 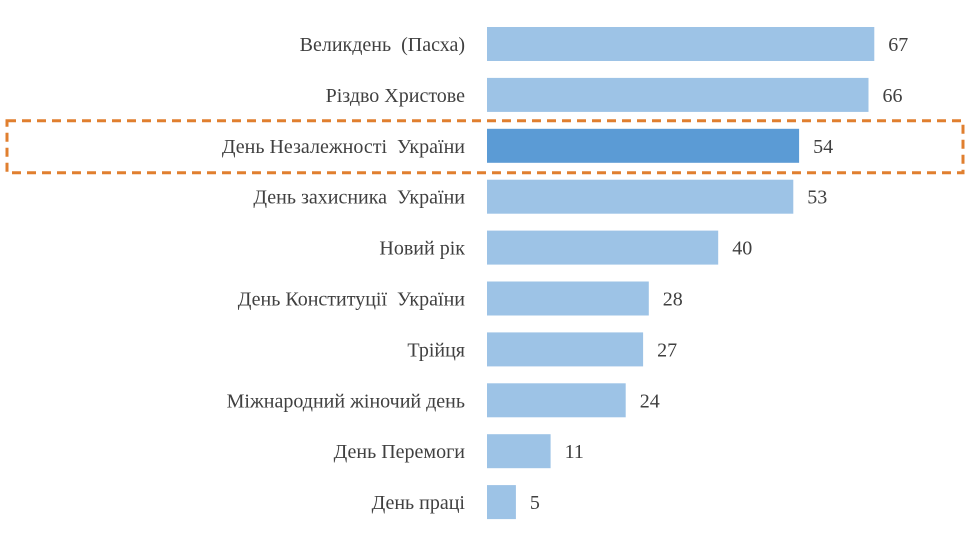 What do you see at coordinates (436, 350) in the screenshot?
I see `category-label-7: Трійця` at bounding box center [436, 350].